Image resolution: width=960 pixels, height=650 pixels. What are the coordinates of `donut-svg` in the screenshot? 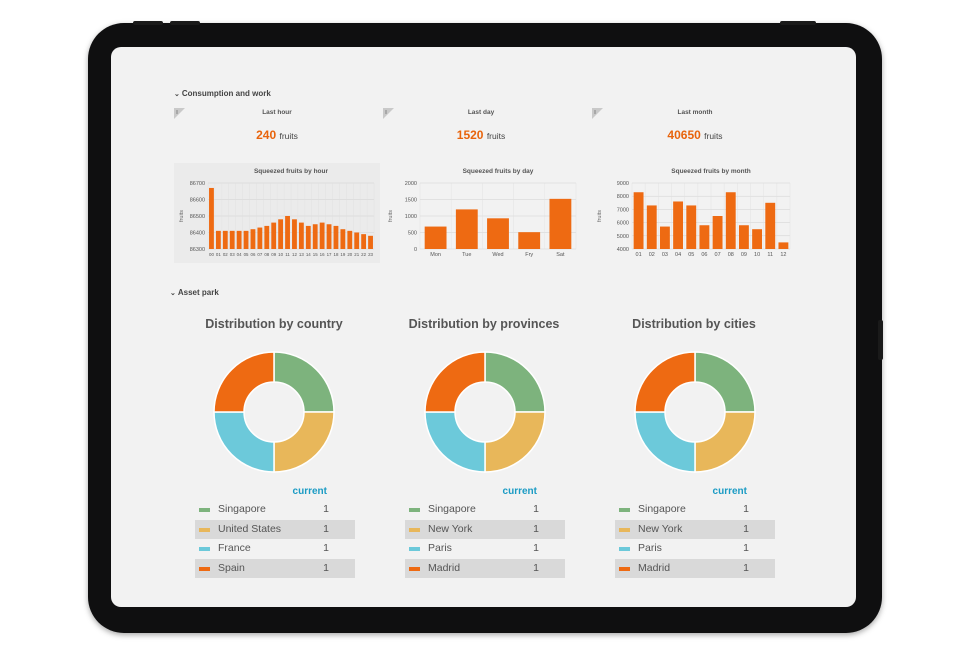 It's located at (695, 412).